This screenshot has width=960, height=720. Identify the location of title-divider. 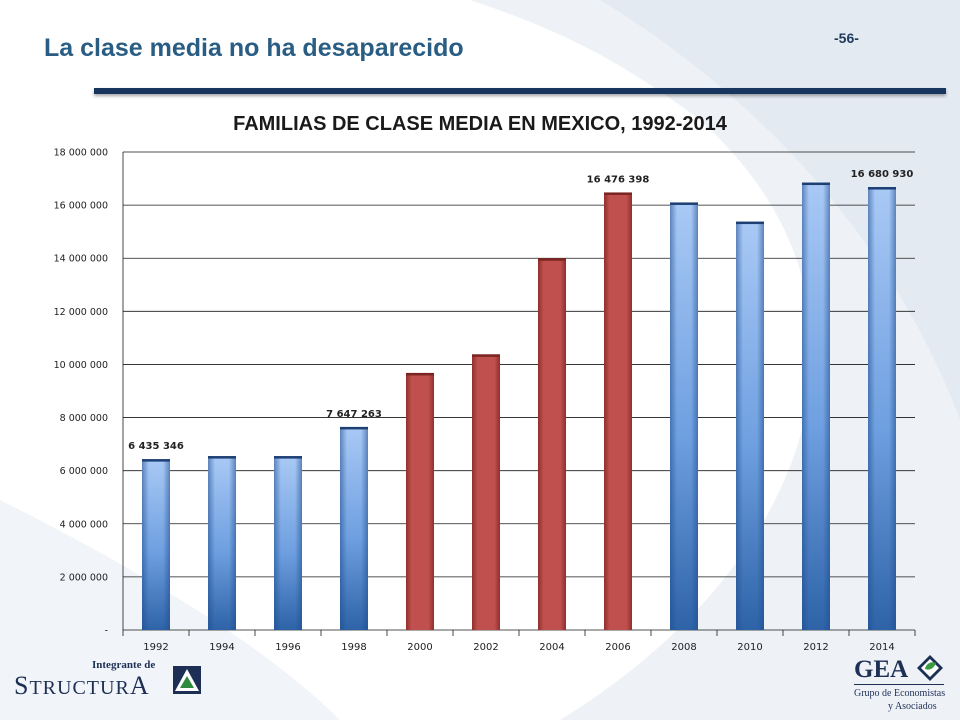
(520, 91).